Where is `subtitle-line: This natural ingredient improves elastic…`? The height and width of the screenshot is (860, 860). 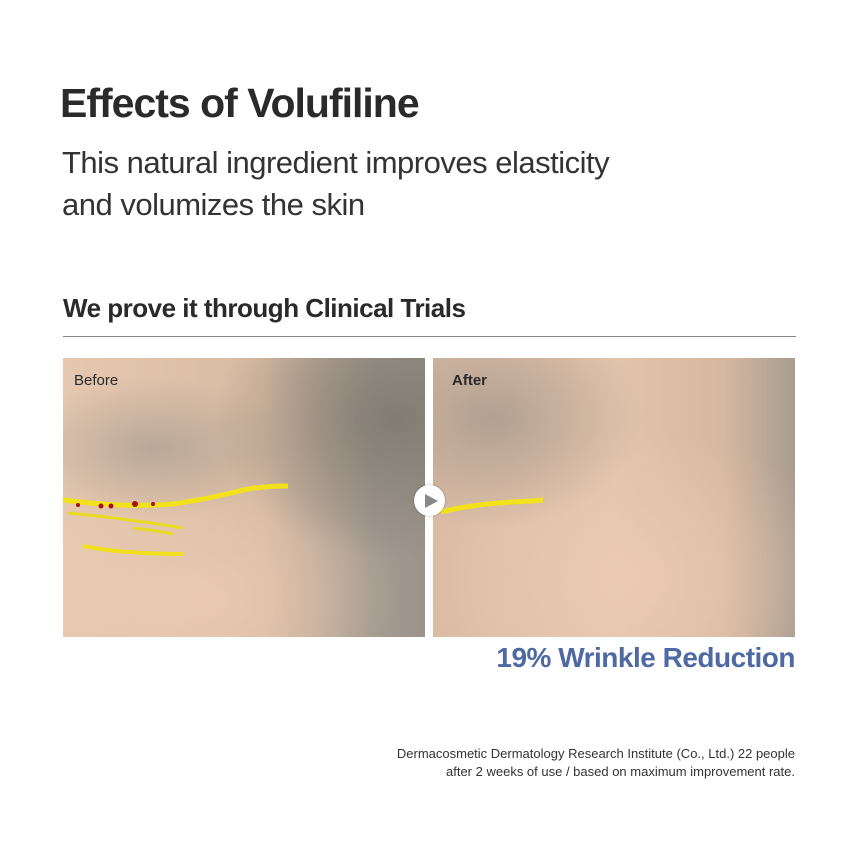 subtitle-line: This natural ingredient improves elastic… is located at coordinates (336, 162).